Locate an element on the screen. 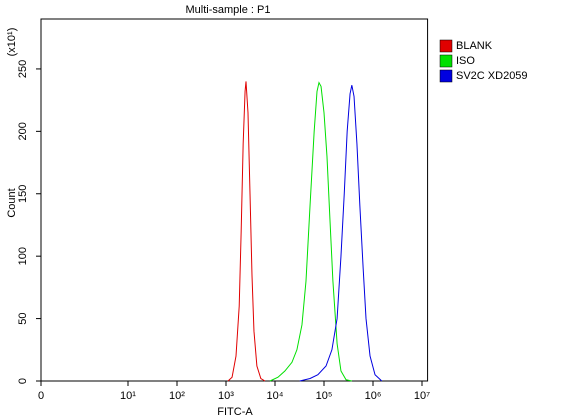 This screenshot has height=420, width=566. x-tick-label: 10⁵ is located at coordinates (324, 396).